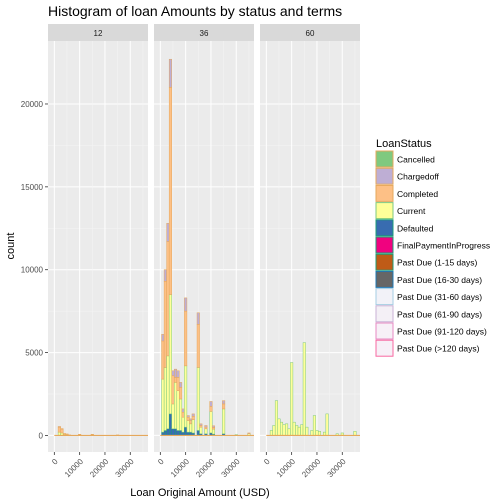 This screenshot has width=504, height=504. Describe the element at coordinates (411, 211) in the screenshot. I see `legend-label: Current` at that location.